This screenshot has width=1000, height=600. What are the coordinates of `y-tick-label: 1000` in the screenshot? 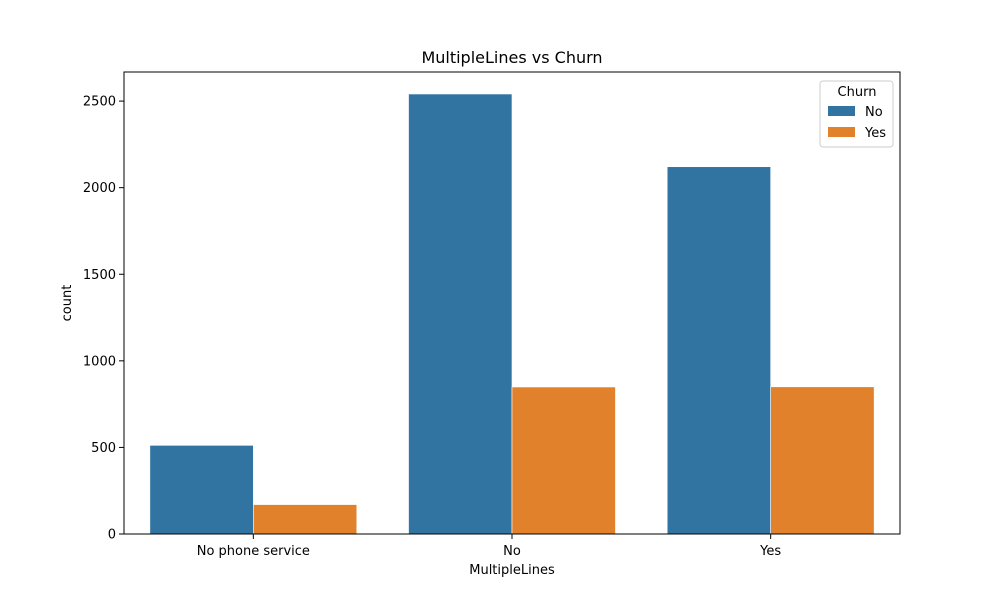 It's located at (99, 361).